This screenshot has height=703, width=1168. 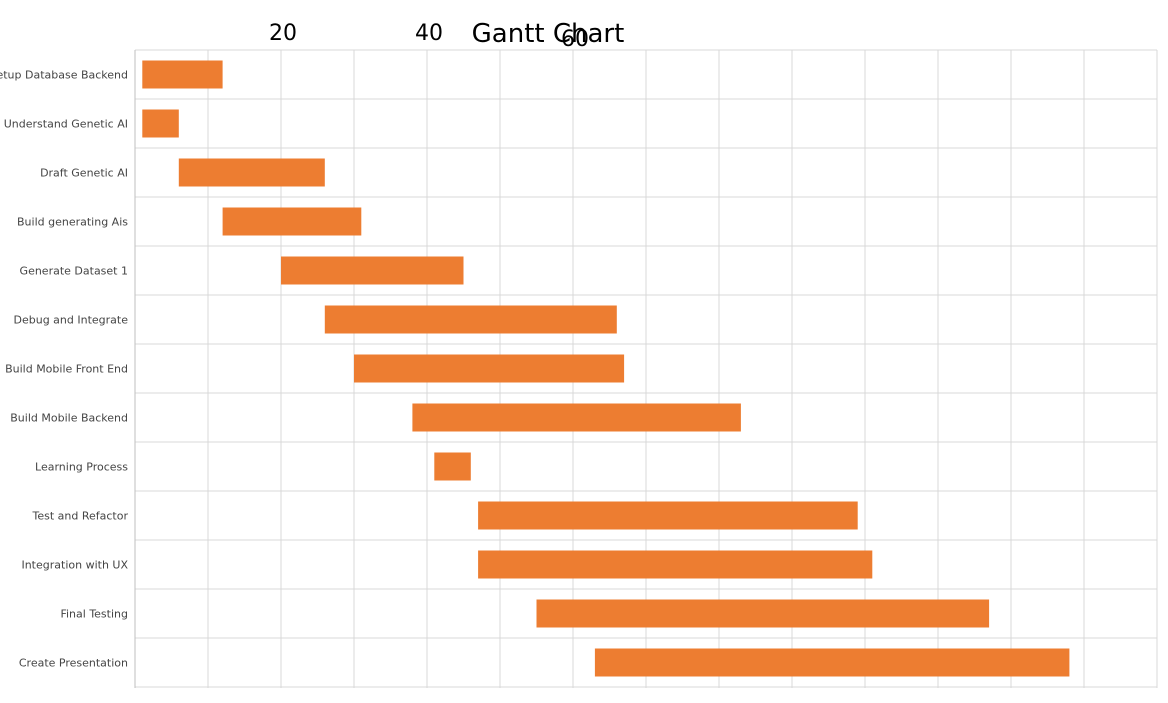 I want to click on task-label: Create Presentation, so click(x=73, y=663).